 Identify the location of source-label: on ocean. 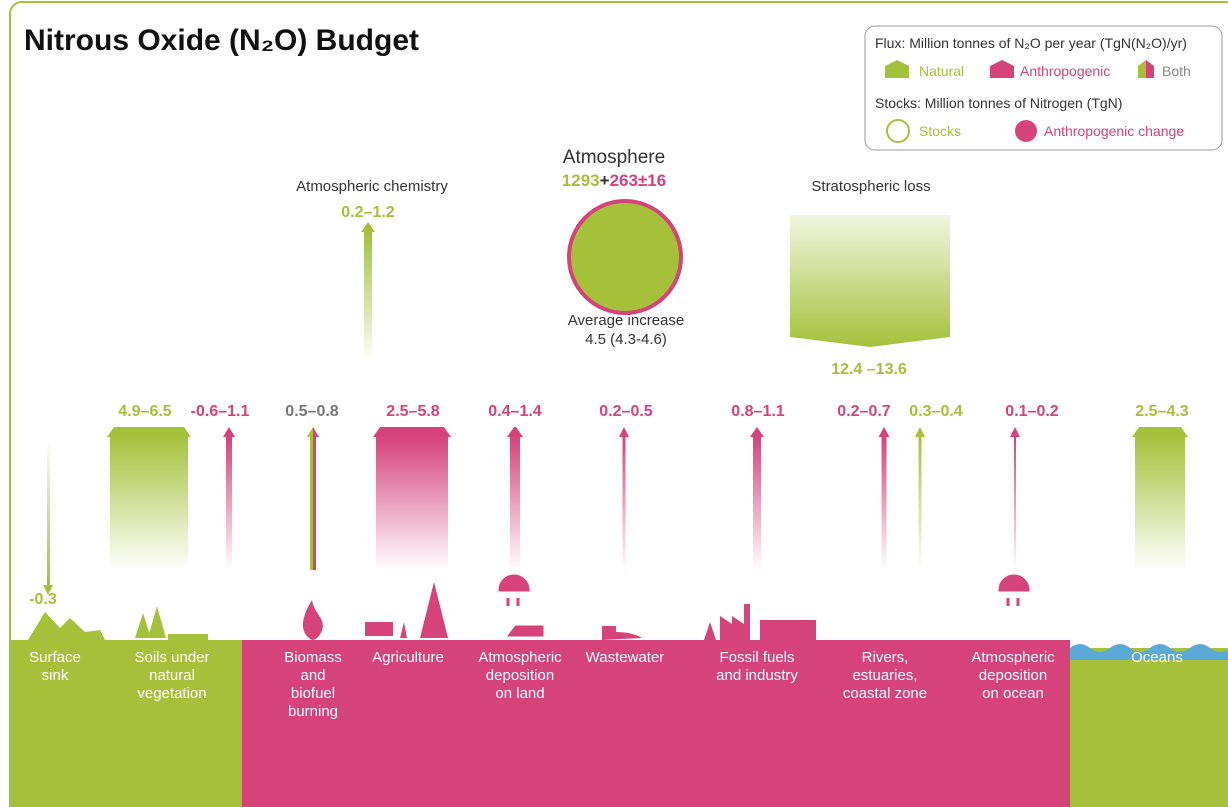
(1013, 693).